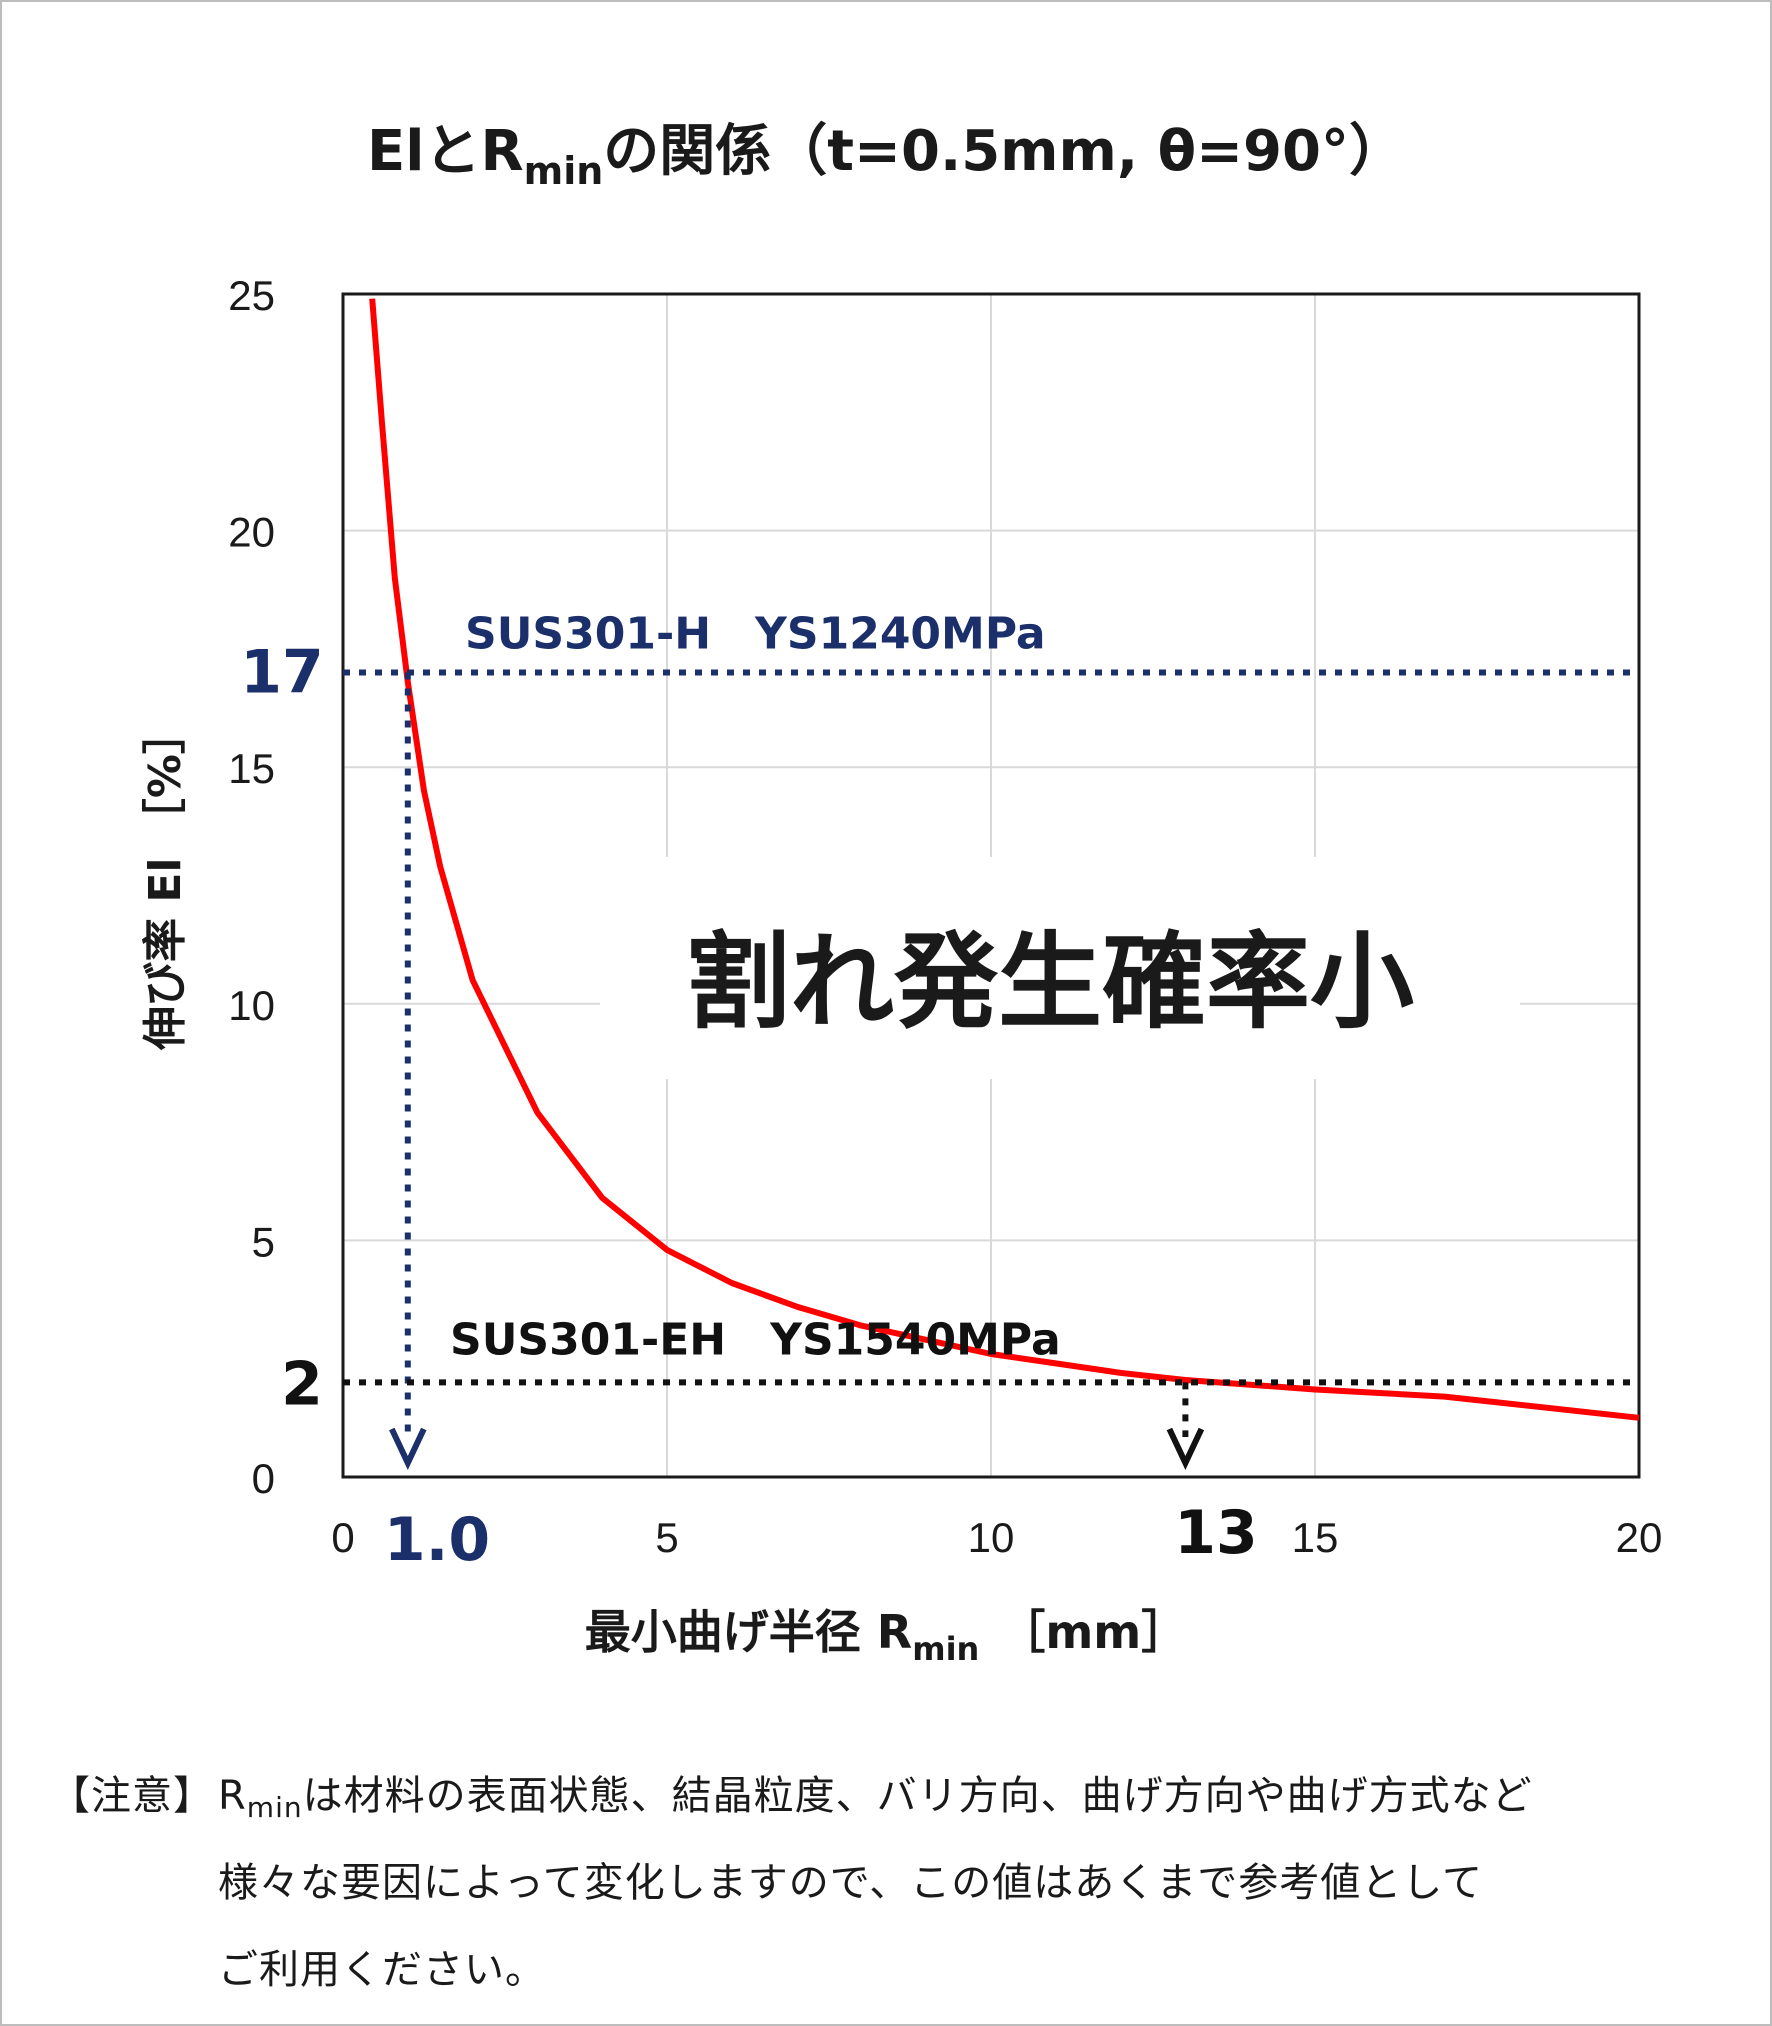  I want to click on note-line-2: 様々な要因によって変化しますので、この値はあくまで参考値として, so click(850, 1883).